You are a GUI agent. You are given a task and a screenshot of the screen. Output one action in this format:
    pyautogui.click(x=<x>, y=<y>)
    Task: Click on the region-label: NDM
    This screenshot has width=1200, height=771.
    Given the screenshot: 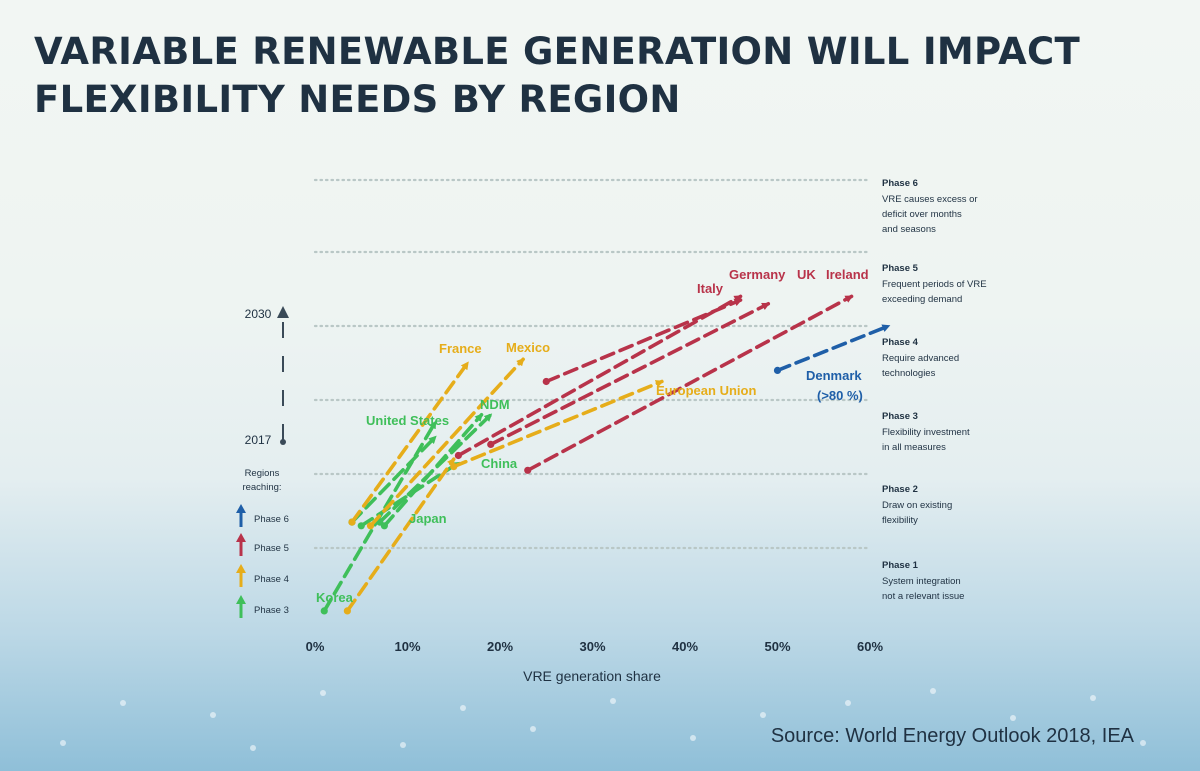 What is the action you would take?
    pyautogui.click(x=495, y=404)
    